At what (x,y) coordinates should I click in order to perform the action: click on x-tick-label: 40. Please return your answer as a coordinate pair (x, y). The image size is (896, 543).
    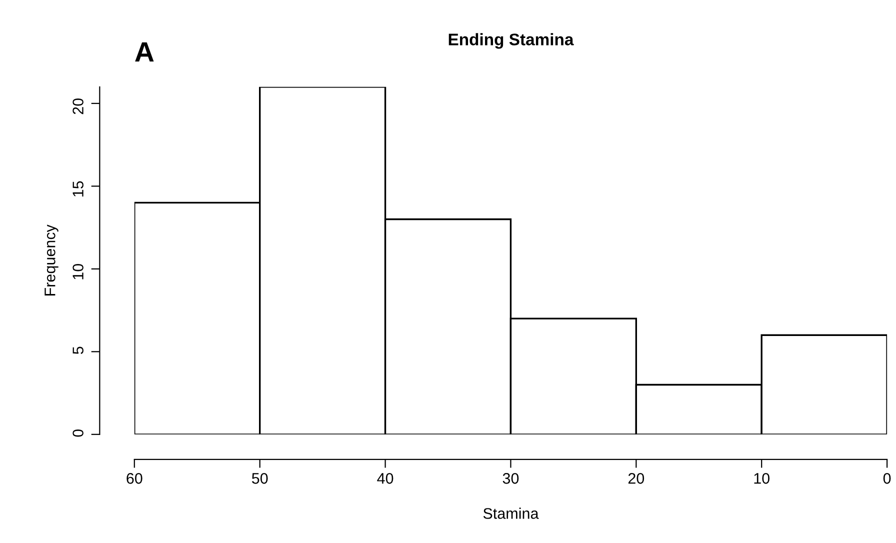
    Looking at the image, I should click on (385, 478).